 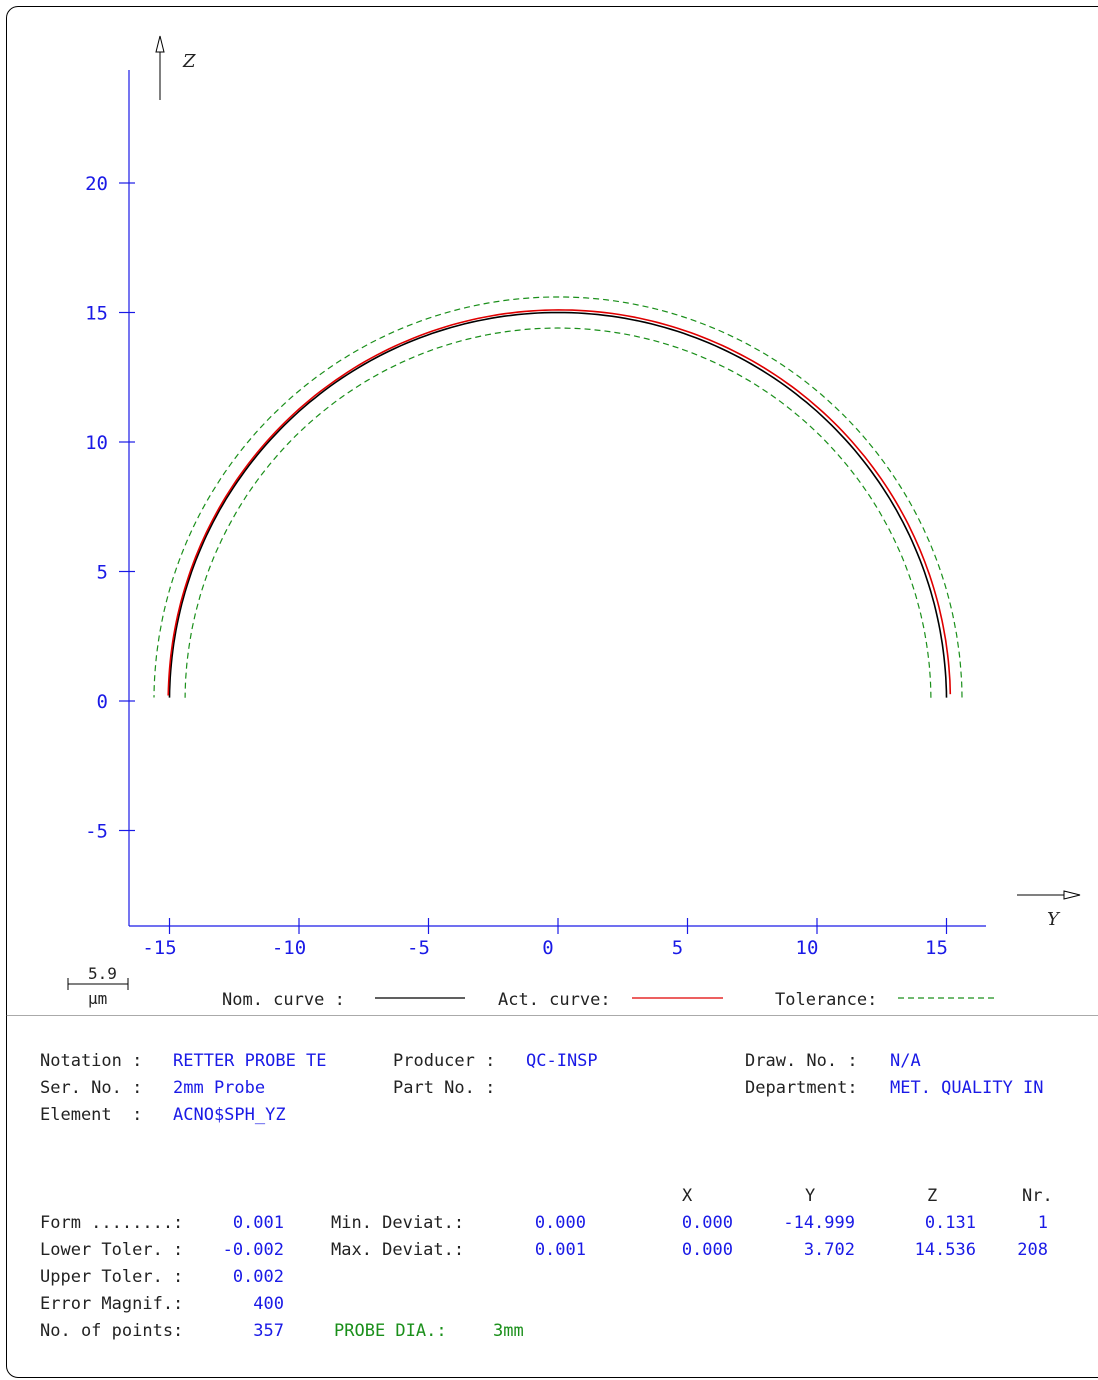 I want to click on min-z: 0.131, so click(x=950, y=1223).